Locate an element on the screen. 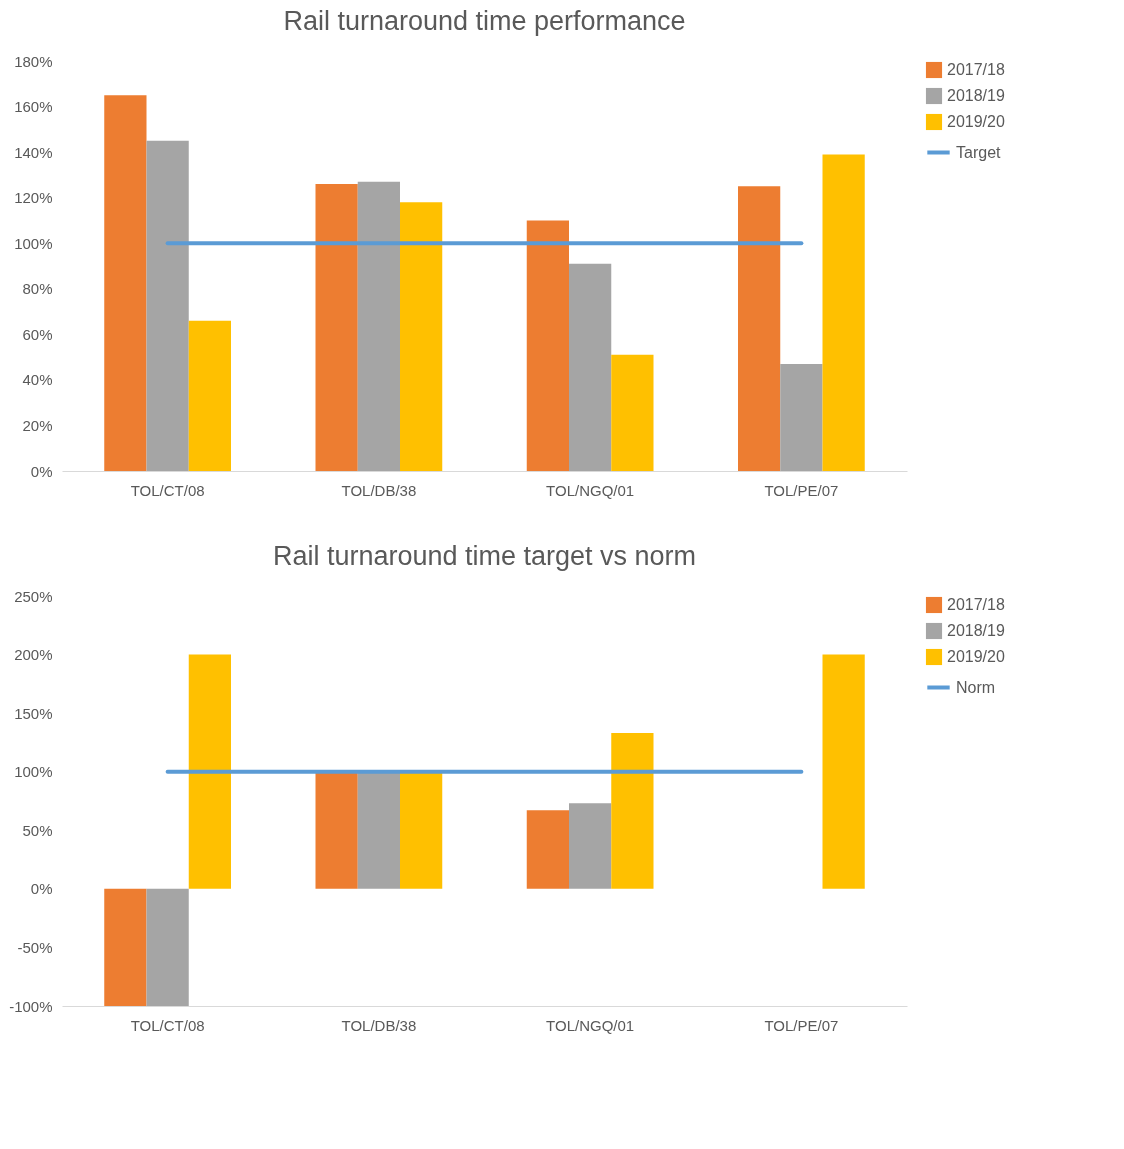  y-tick-label: 80% is located at coordinates (37, 289).